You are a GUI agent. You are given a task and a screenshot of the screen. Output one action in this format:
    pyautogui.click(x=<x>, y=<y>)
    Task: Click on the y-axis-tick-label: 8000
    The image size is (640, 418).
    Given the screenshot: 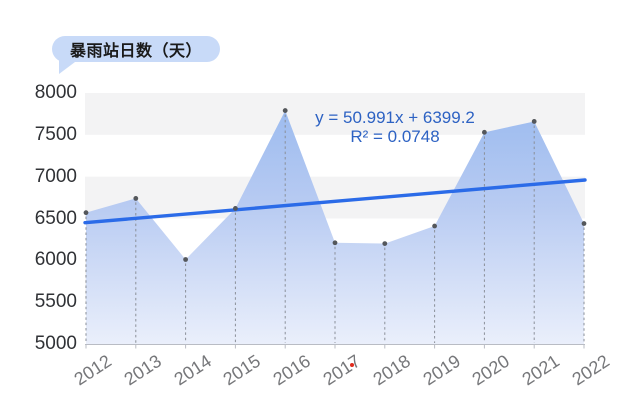 What is the action you would take?
    pyautogui.click(x=55, y=92)
    